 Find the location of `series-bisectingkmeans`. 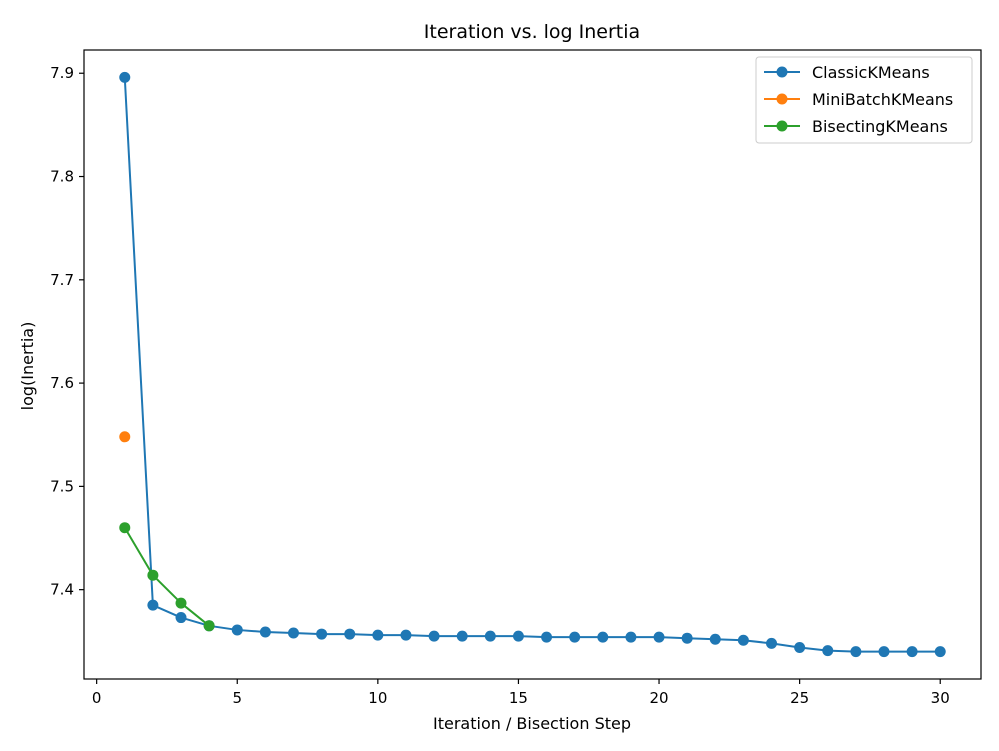

series-bisectingkmeans is located at coordinates (167, 577).